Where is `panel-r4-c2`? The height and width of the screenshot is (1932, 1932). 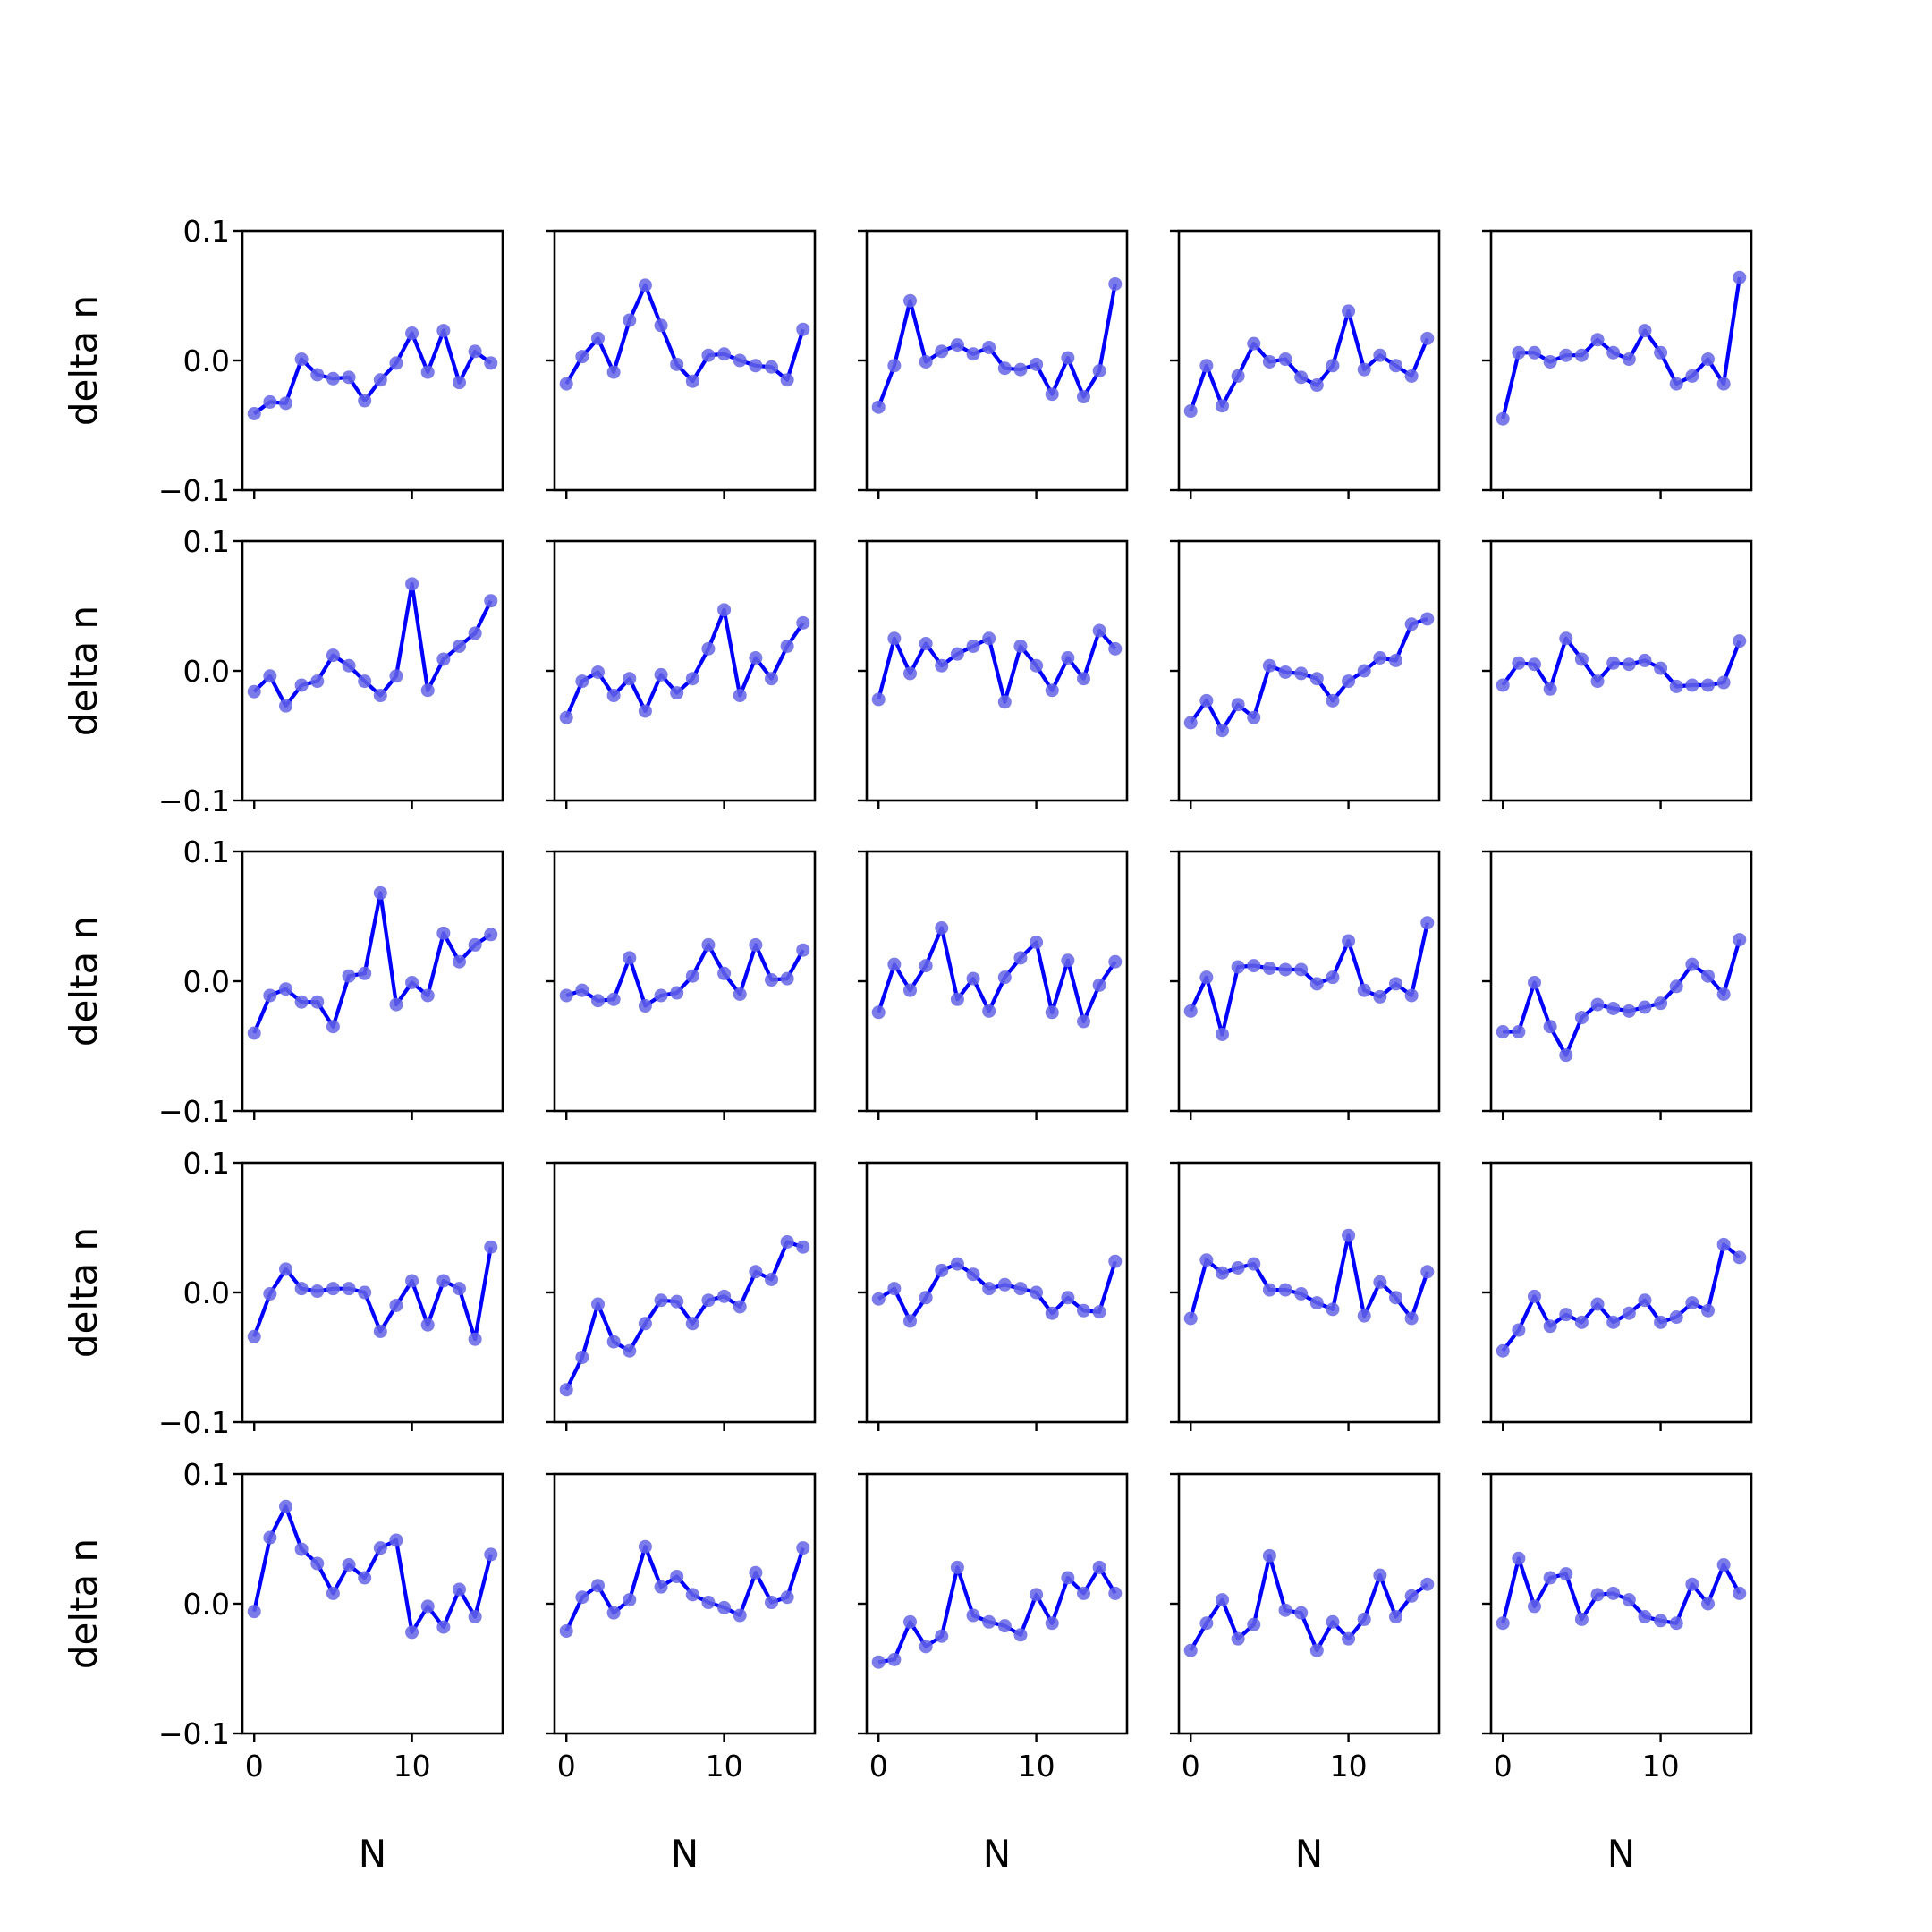 panel-r4-c2 is located at coordinates (681, 1296).